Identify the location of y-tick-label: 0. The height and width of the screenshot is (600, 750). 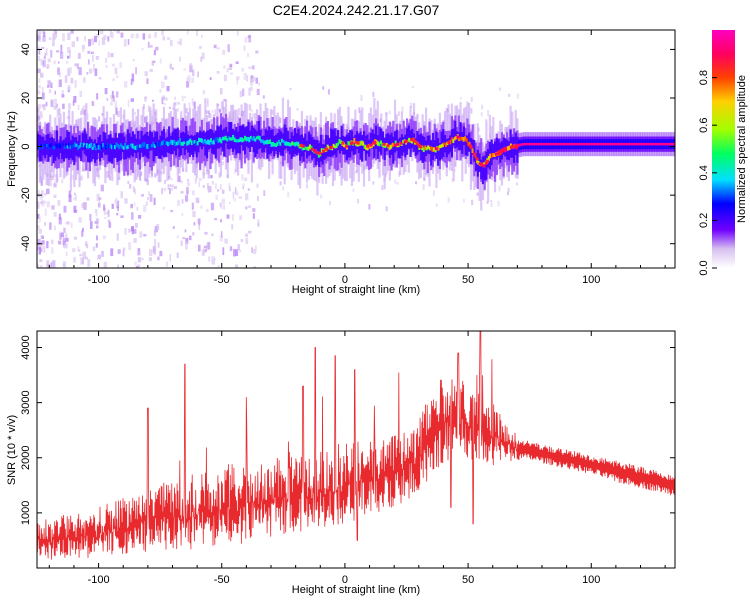
(26, 147).